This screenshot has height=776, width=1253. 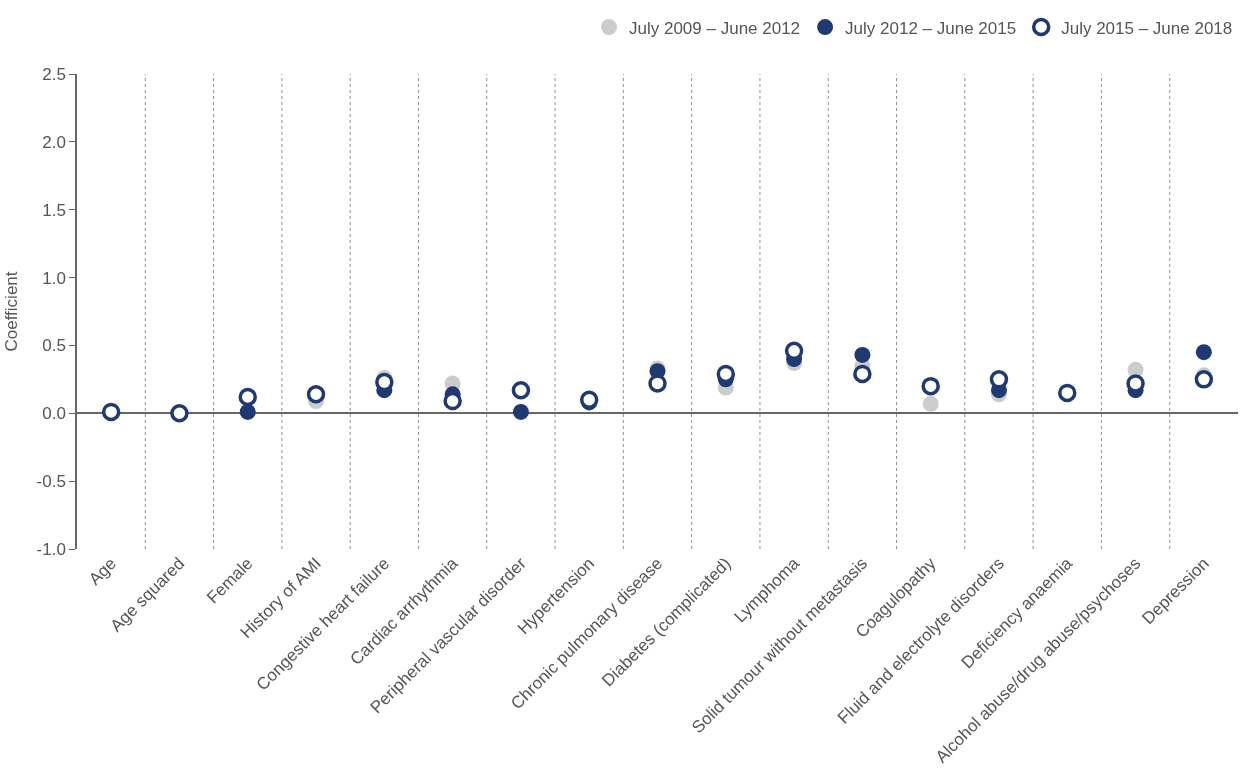 I want to click on legend-label: July 2012 – June 2015, so click(x=931, y=28).